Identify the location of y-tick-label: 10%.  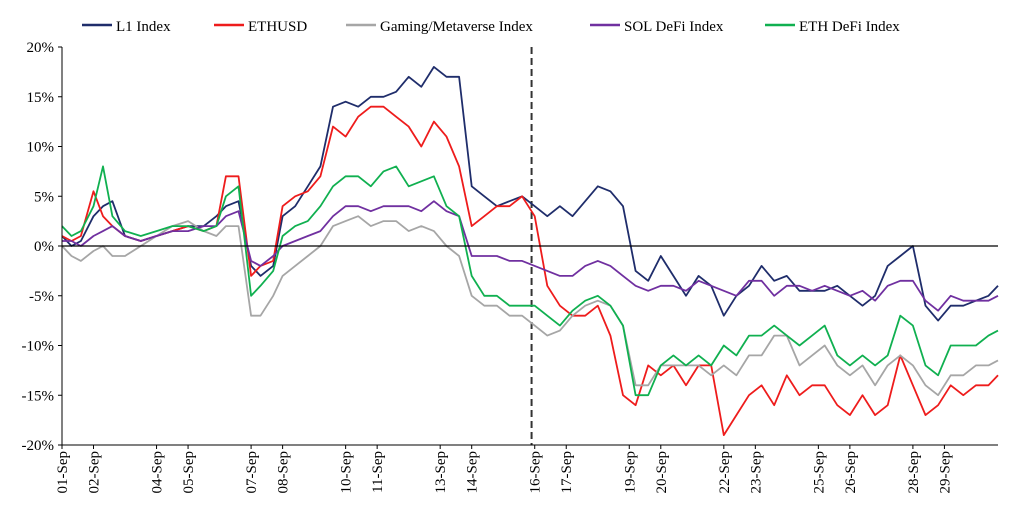
(41, 148).